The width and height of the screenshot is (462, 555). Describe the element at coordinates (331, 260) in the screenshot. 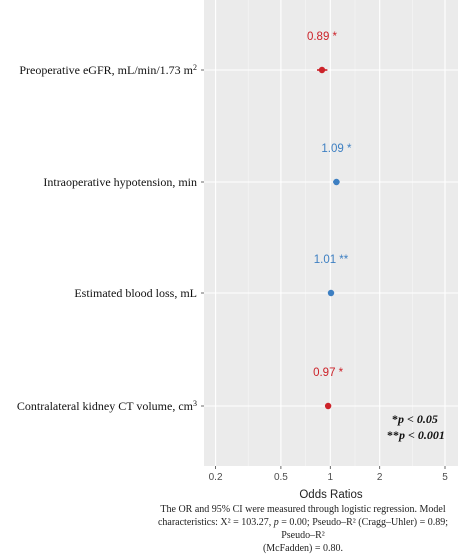

I see `data-label: 1.01 **` at that location.